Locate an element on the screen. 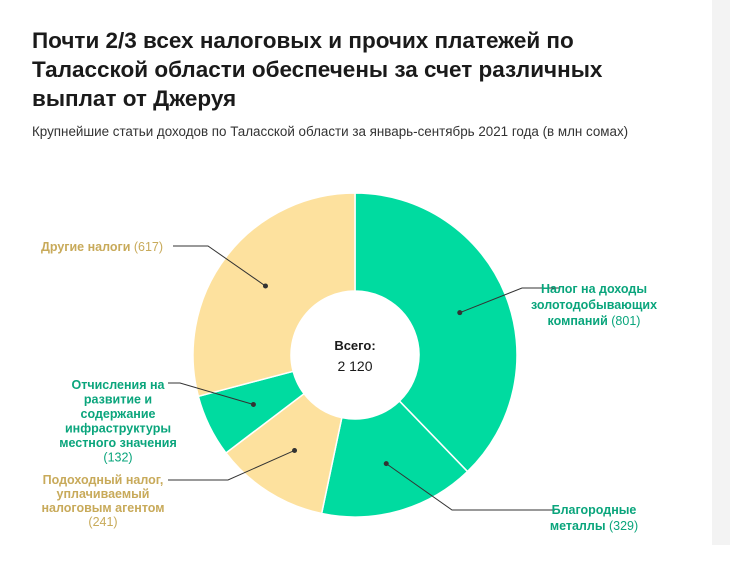 The width and height of the screenshot is (730, 566). center-total-value: 2 120 is located at coordinates (354, 366).